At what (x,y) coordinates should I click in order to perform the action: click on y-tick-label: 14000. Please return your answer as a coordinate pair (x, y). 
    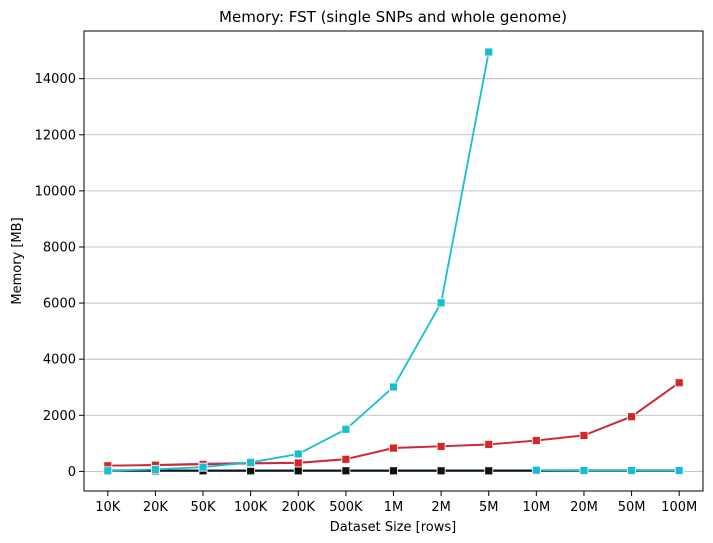
    Looking at the image, I should click on (55, 79).